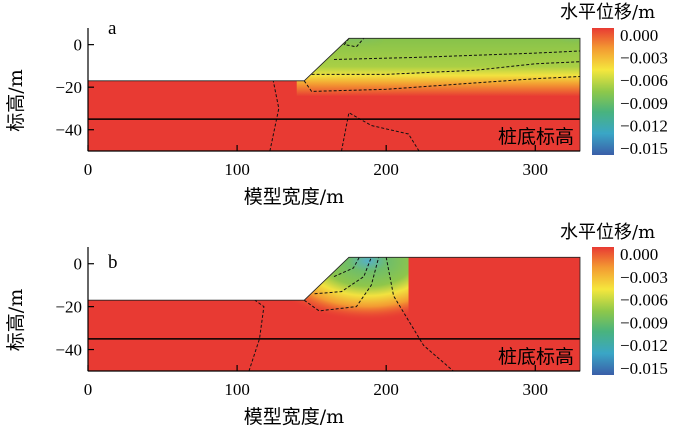  I want to click on edge-displacement-spot, so click(569, 42).